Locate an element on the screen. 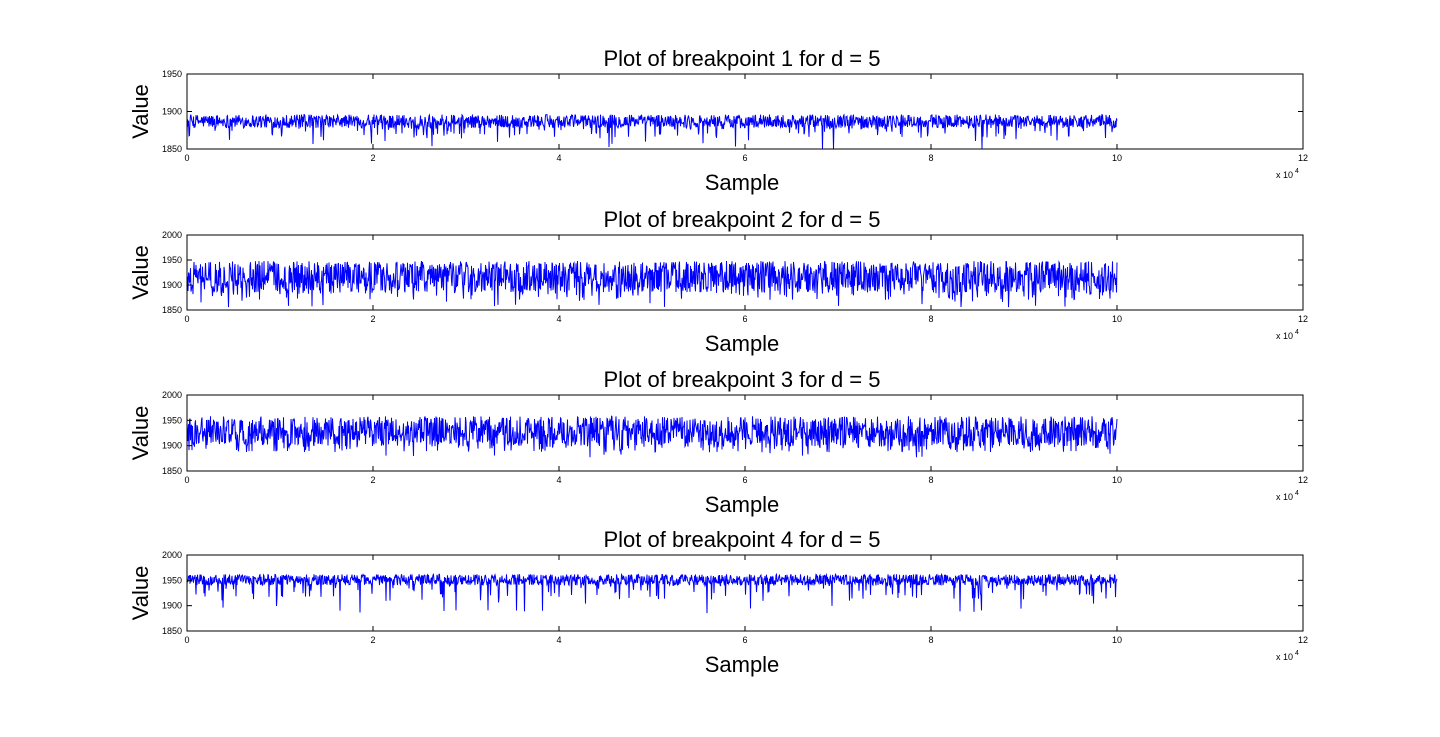  chart-title: Plot of breakpoint 3 for d = 5 is located at coordinates (741, 379).